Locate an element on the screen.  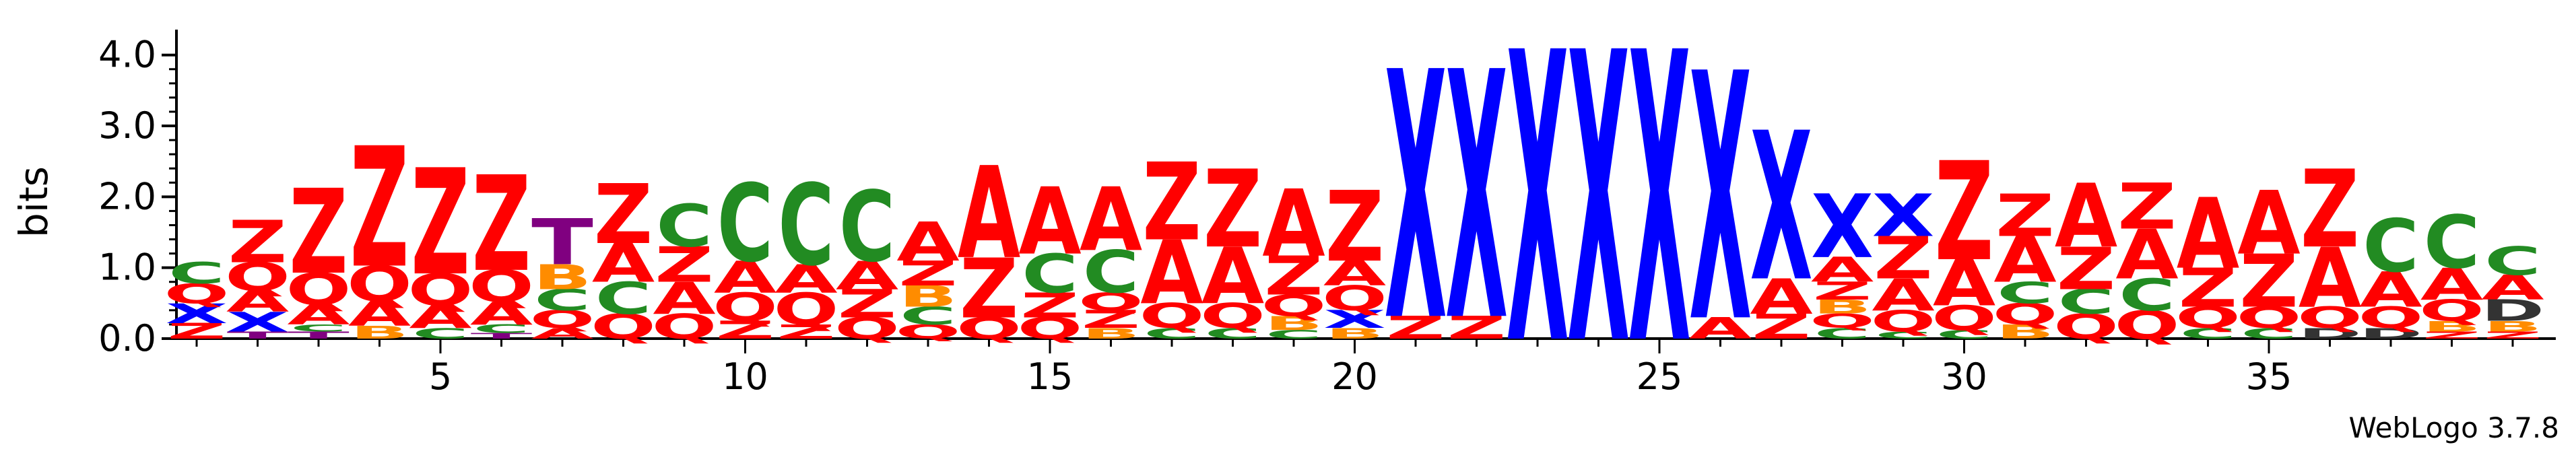
x-tick-label: 20 is located at coordinates (1354, 376).